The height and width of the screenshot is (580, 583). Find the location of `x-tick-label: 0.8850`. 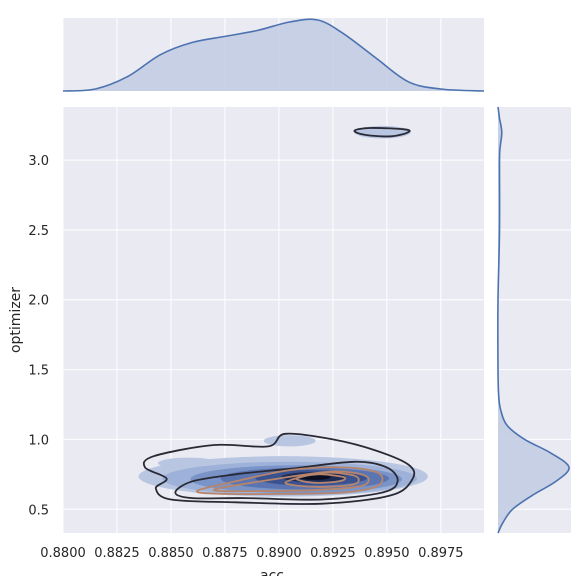

x-tick-label: 0.8850 is located at coordinates (171, 553).